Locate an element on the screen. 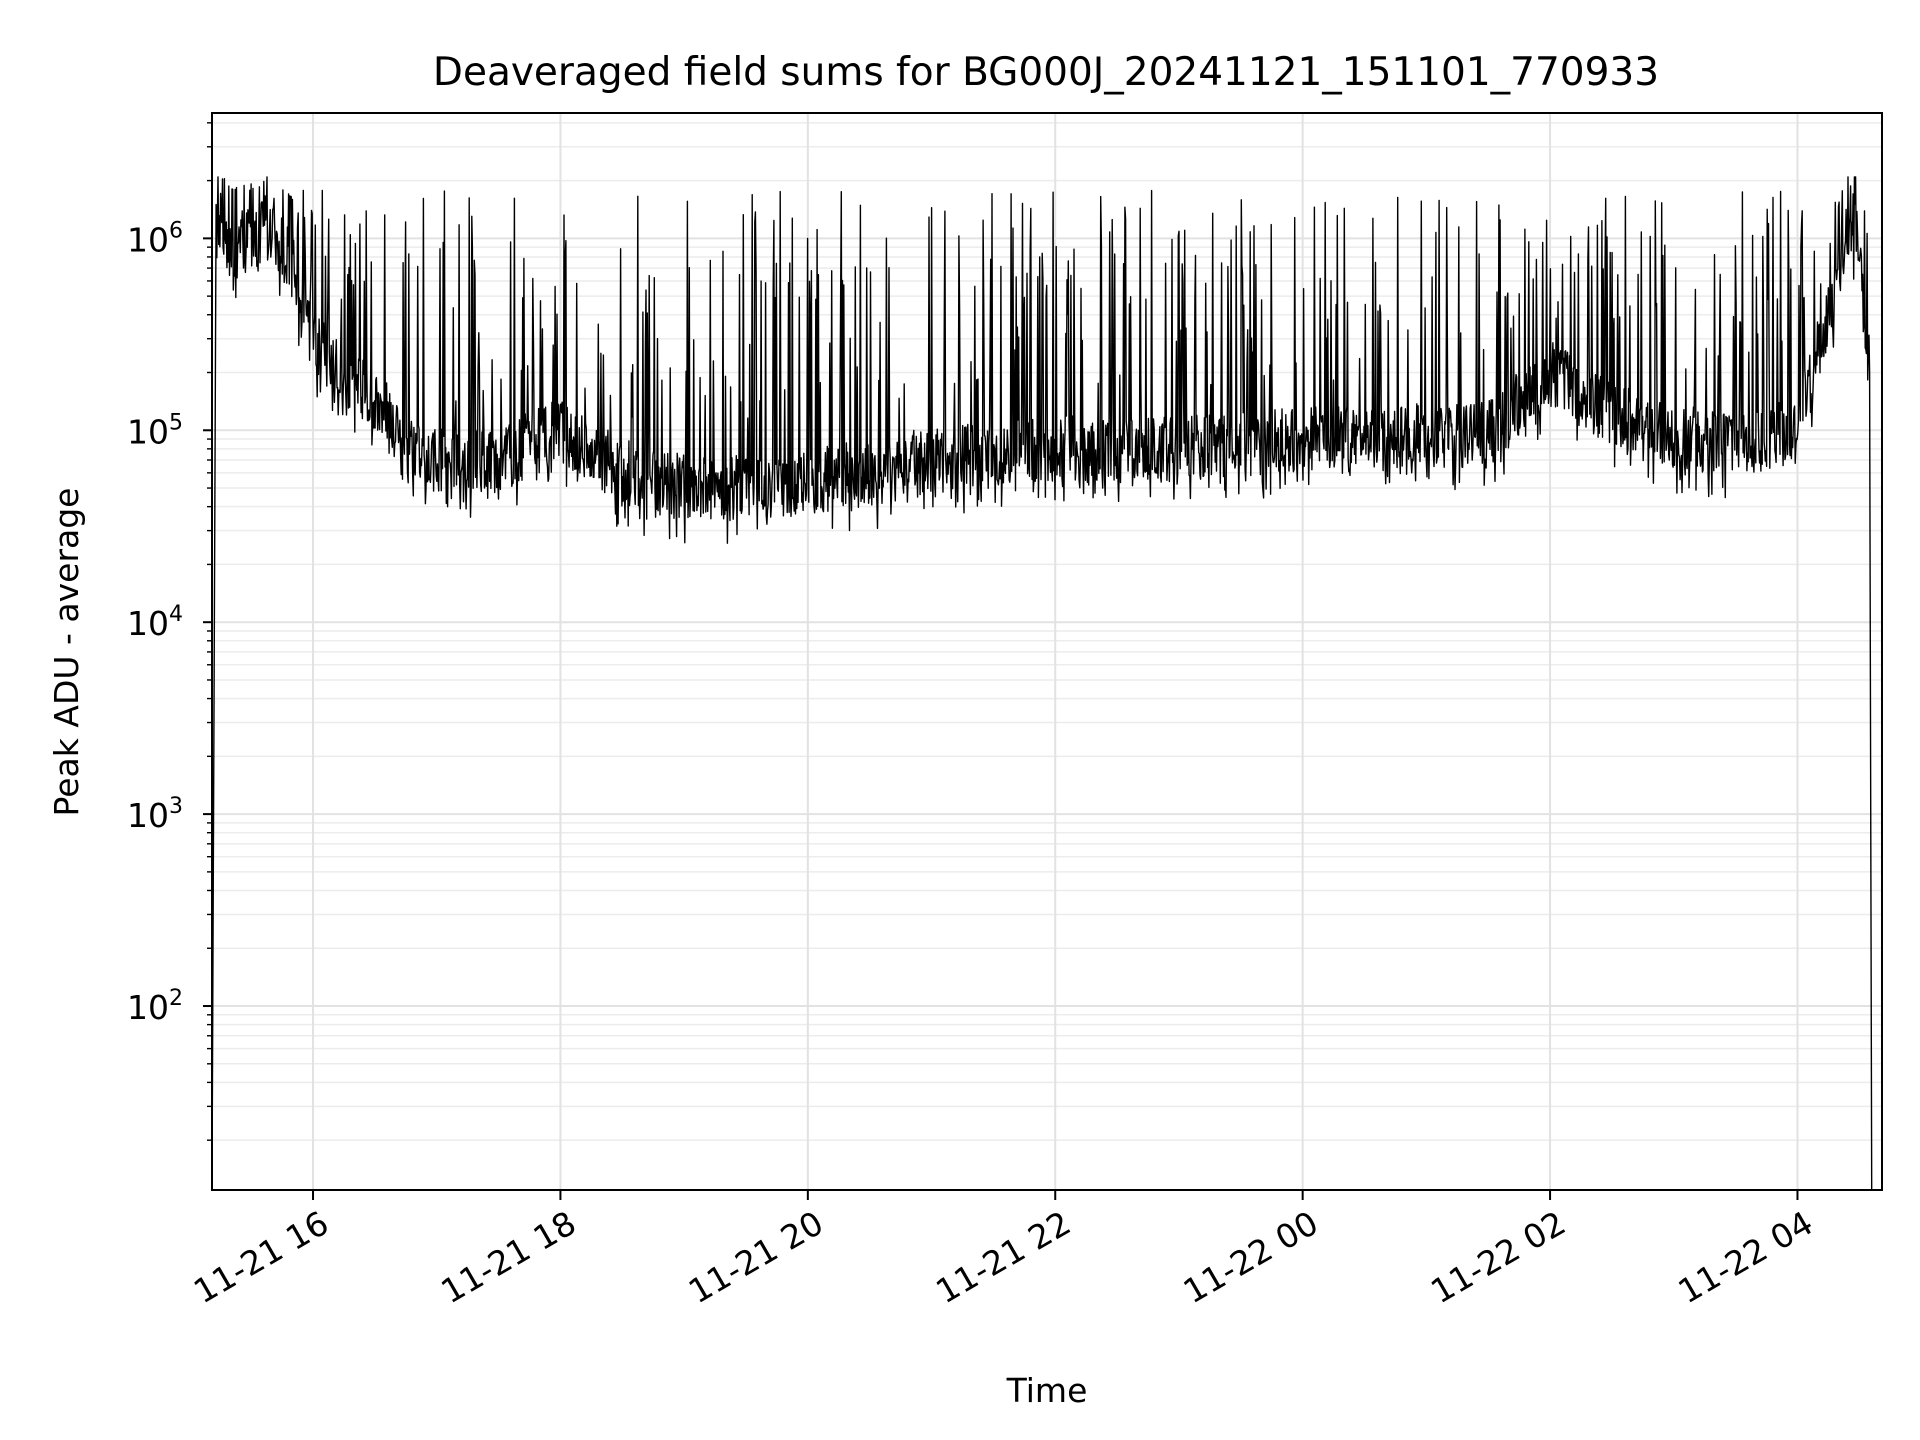 This screenshot has height=1440, width=1920. x-tick-label: 11-21 16 is located at coordinates (261, 1257).